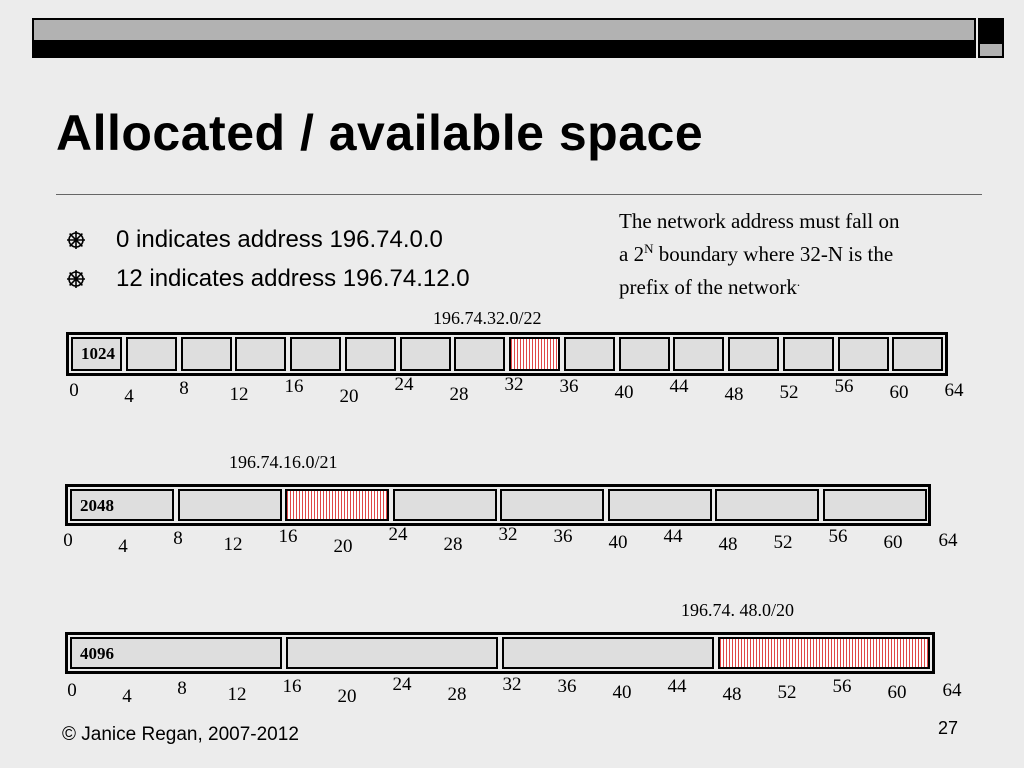  What do you see at coordinates (756, 253) in the screenshot?
I see `note-line-2: a 2N boundary where 32-N is the` at bounding box center [756, 253].